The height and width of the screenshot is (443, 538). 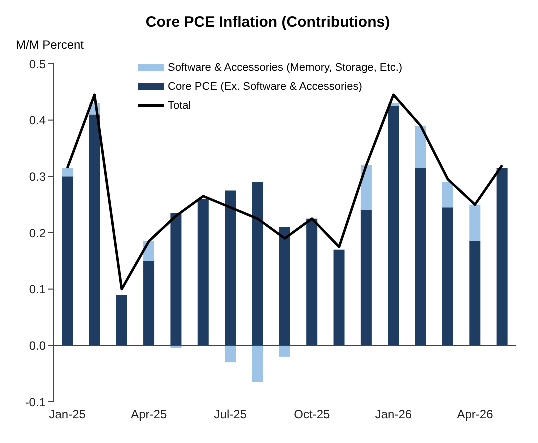 What do you see at coordinates (180, 106) in the screenshot?
I see `legend-label: Total` at bounding box center [180, 106].